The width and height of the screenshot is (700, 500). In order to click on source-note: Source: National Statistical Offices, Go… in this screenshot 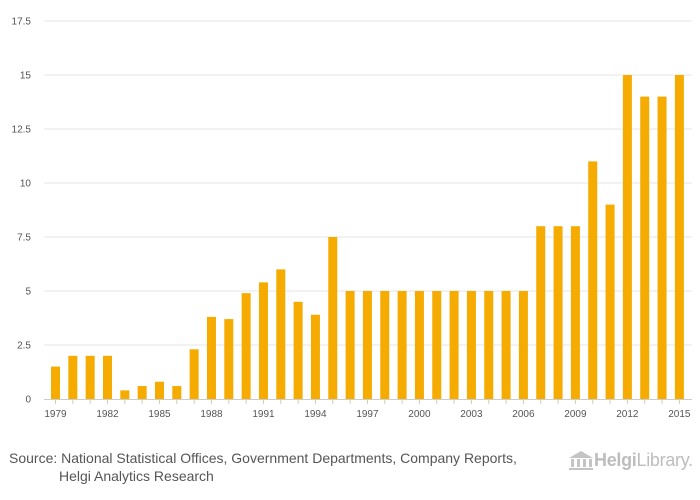, I will do `click(279, 467)`.